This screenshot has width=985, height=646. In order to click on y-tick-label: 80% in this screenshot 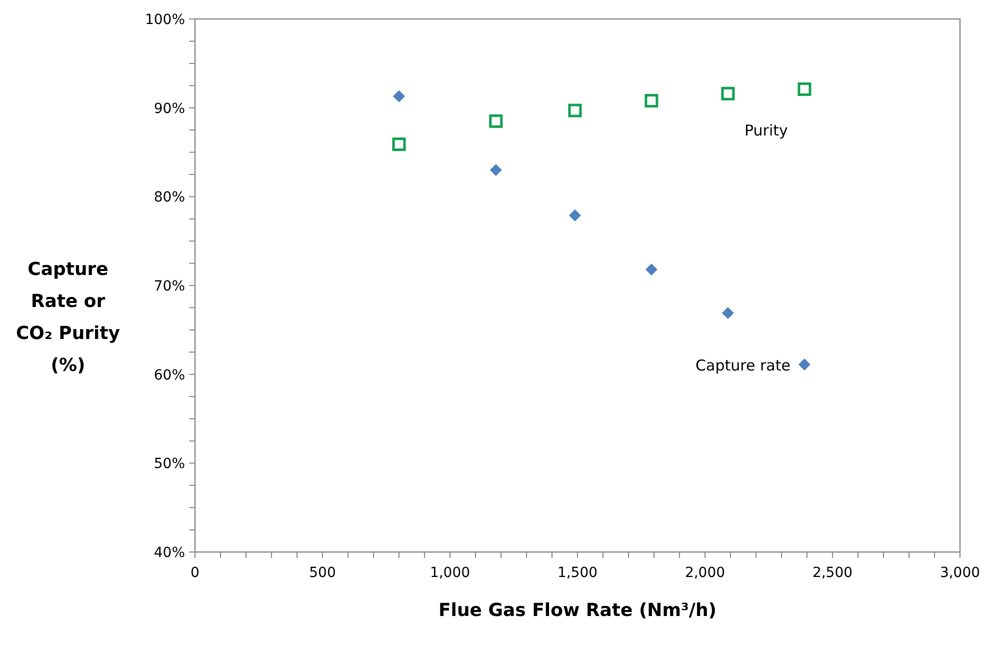, I will do `click(169, 198)`.